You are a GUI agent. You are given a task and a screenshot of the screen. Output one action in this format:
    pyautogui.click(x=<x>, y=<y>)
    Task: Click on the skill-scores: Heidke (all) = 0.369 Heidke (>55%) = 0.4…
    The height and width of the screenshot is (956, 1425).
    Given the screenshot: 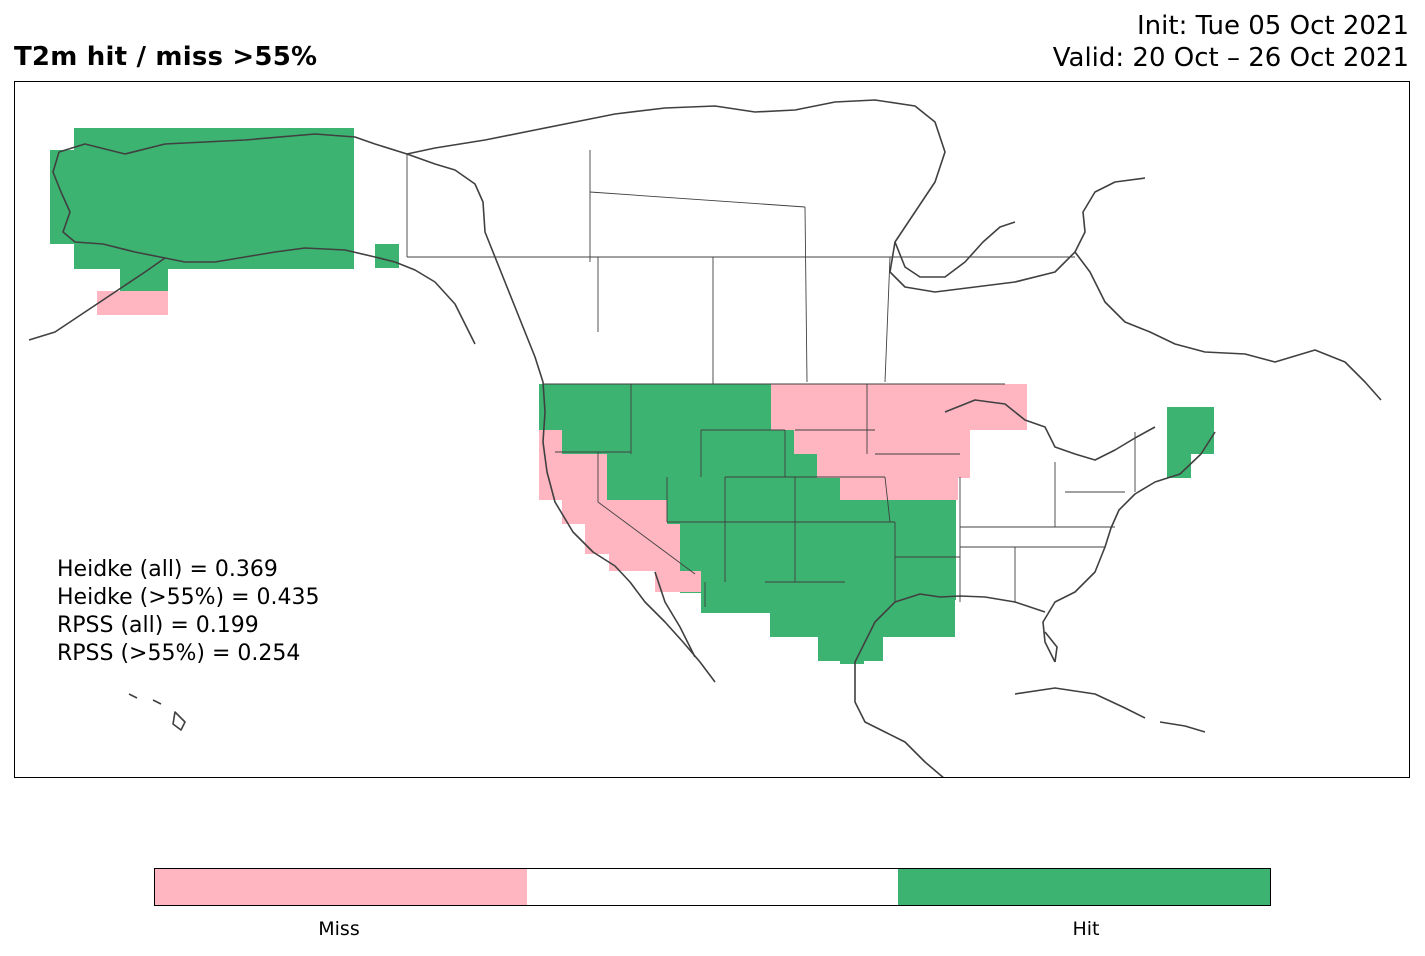 What is the action you would take?
    pyautogui.click(x=188, y=612)
    